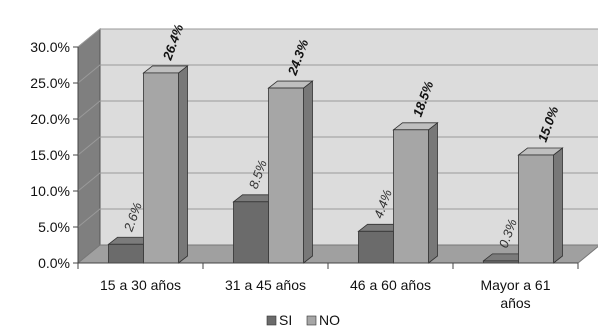 The height and width of the screenshot is (333, 598). What do you see at coordinates (271, 320) in the screenshot?
I see `legend-swatch-si` at bounding box center [271, 320].